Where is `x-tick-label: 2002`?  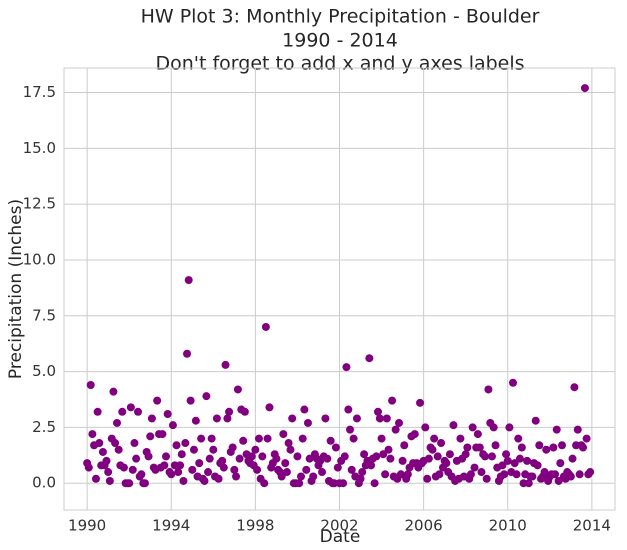 x-tick-label: 2002 is located at coordinates (339, 526).